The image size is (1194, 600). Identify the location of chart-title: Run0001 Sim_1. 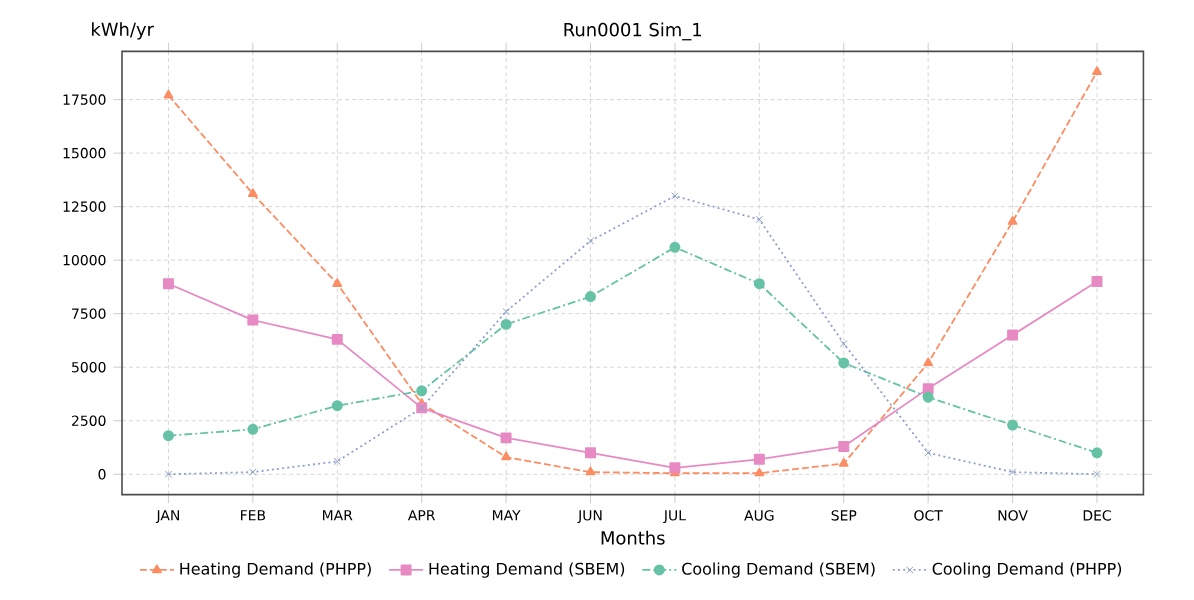
(632, 31).